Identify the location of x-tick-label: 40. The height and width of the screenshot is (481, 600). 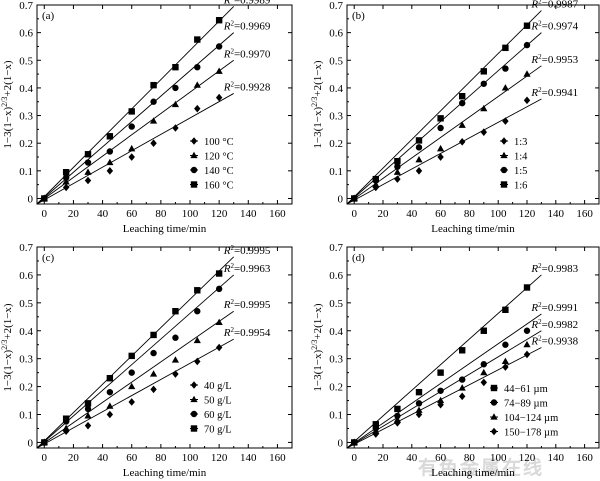
(412, 458).